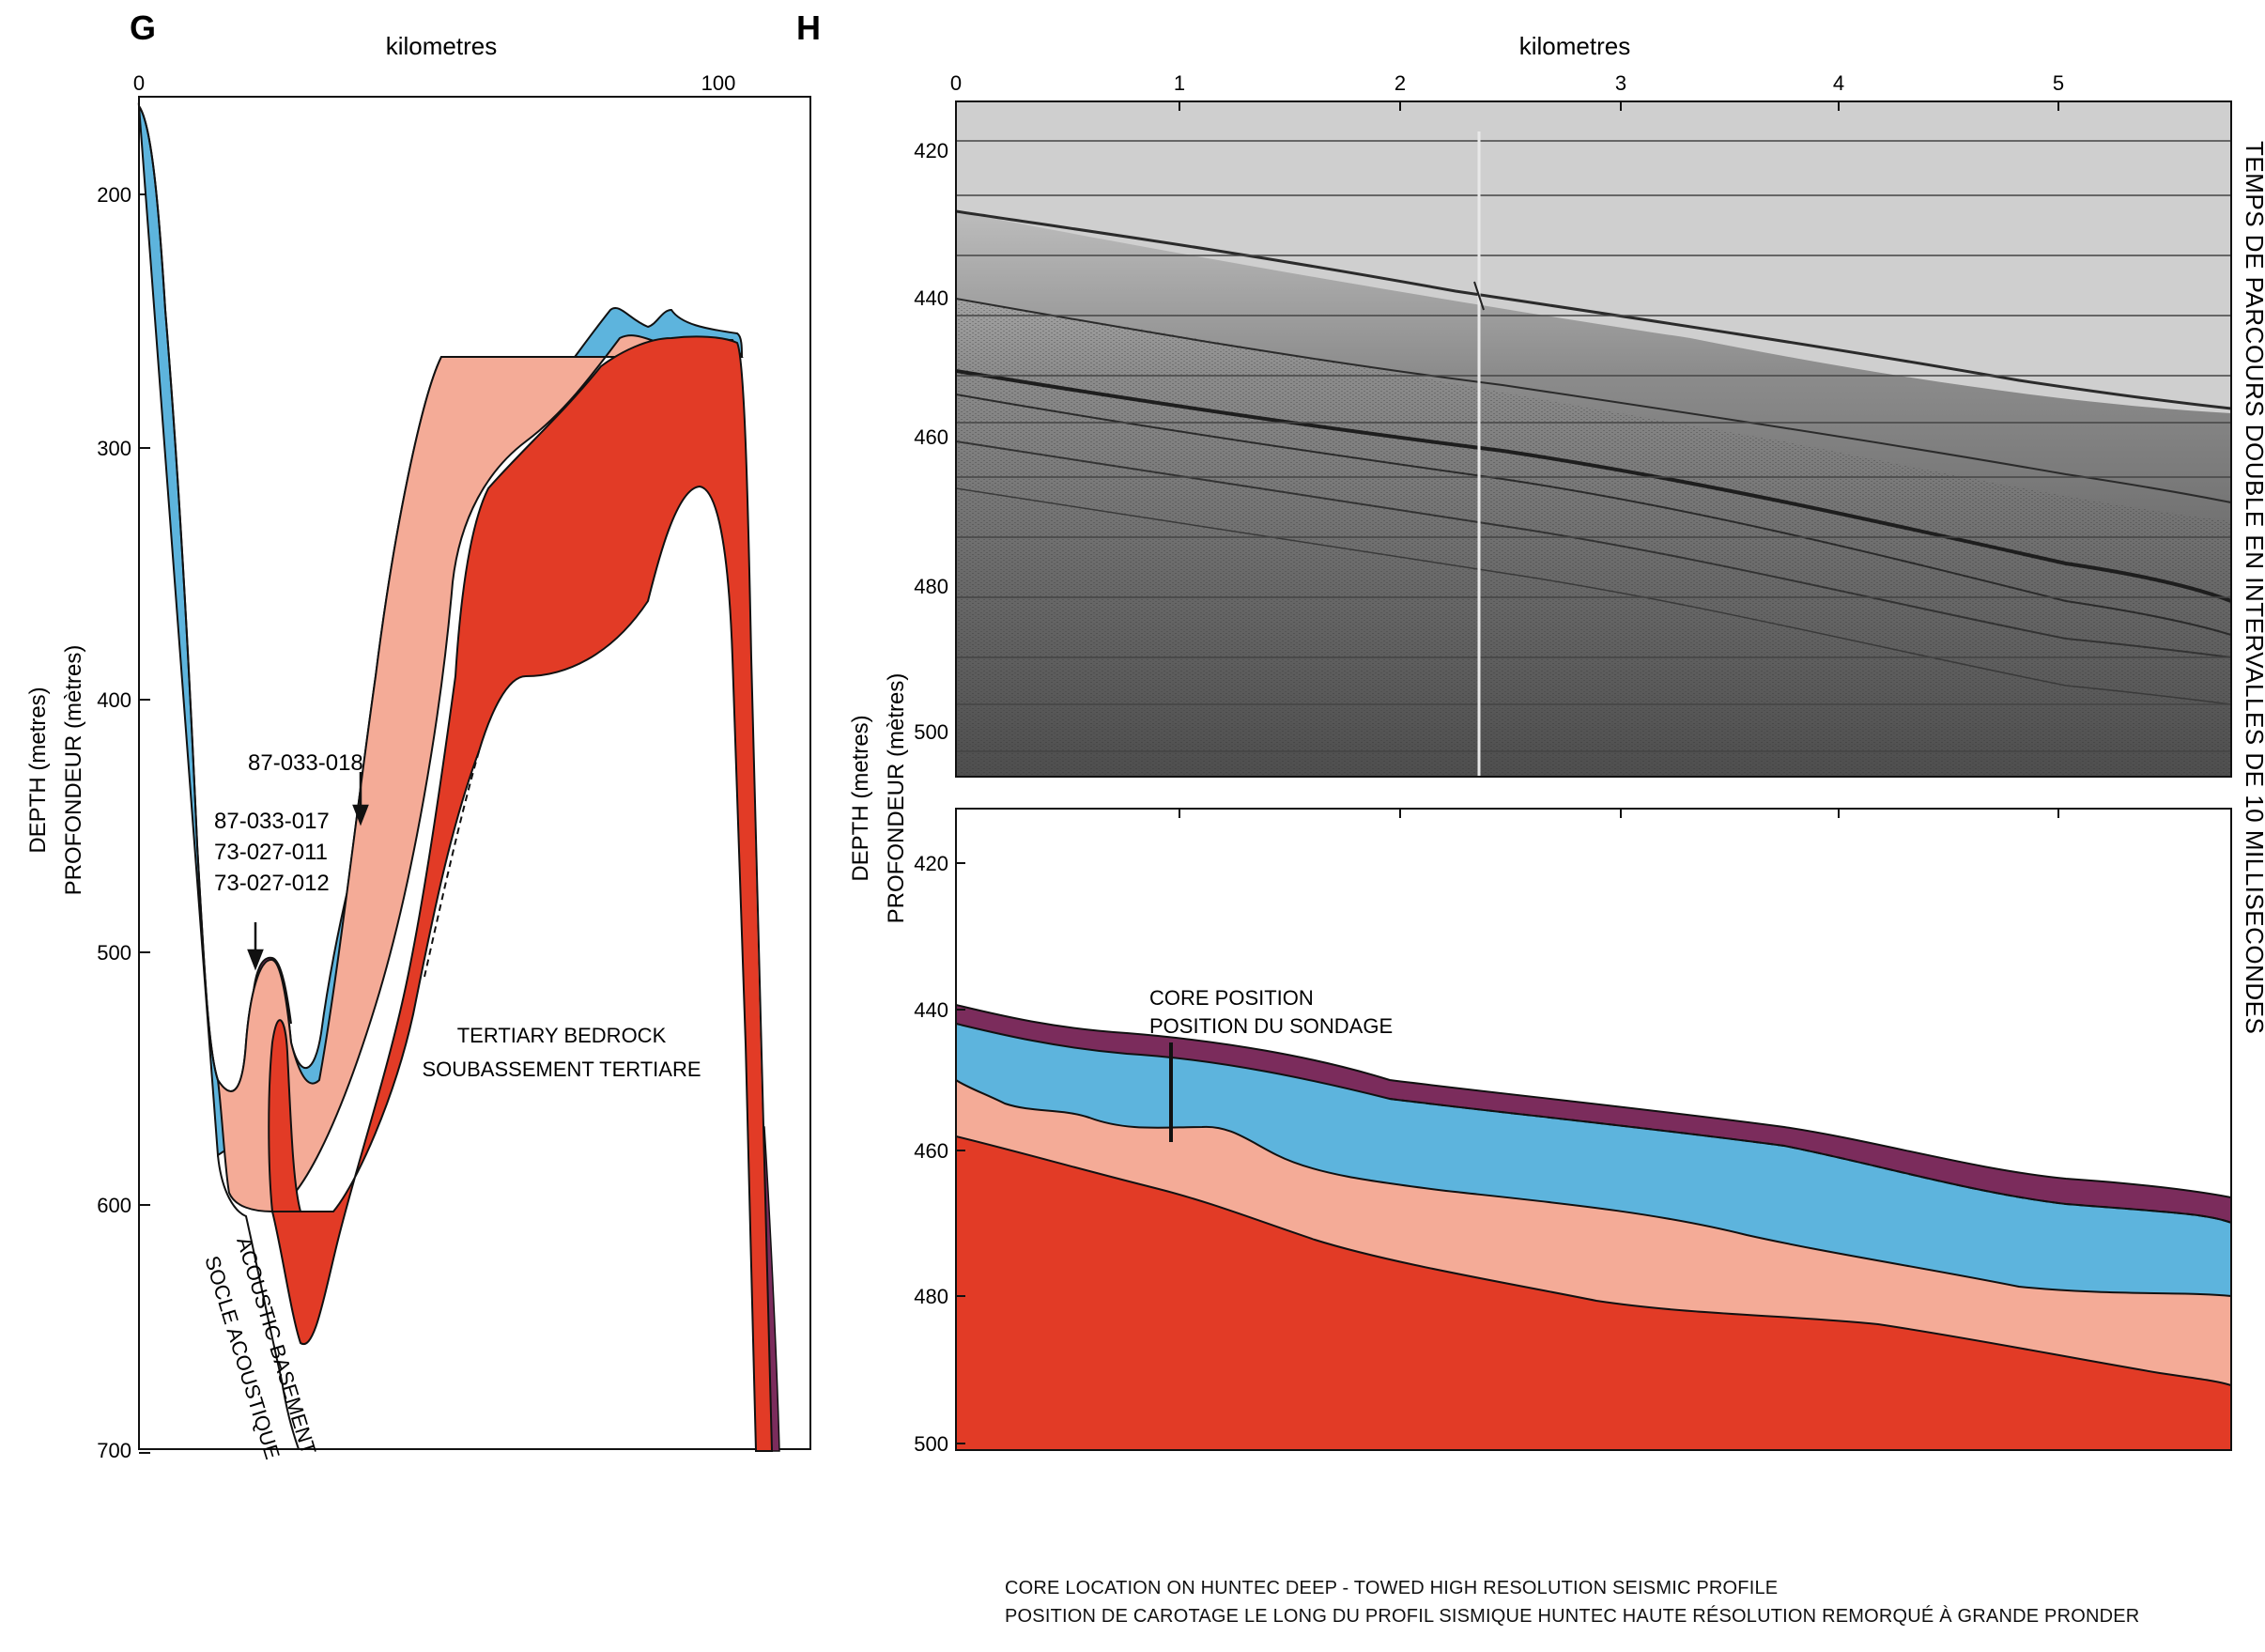 The height and width of the screenshot is (1652, 2265). Describe the element at coordinates (1810, 1161) in the screenshot. I see `panel-h-dashed-top-blue` at that location.